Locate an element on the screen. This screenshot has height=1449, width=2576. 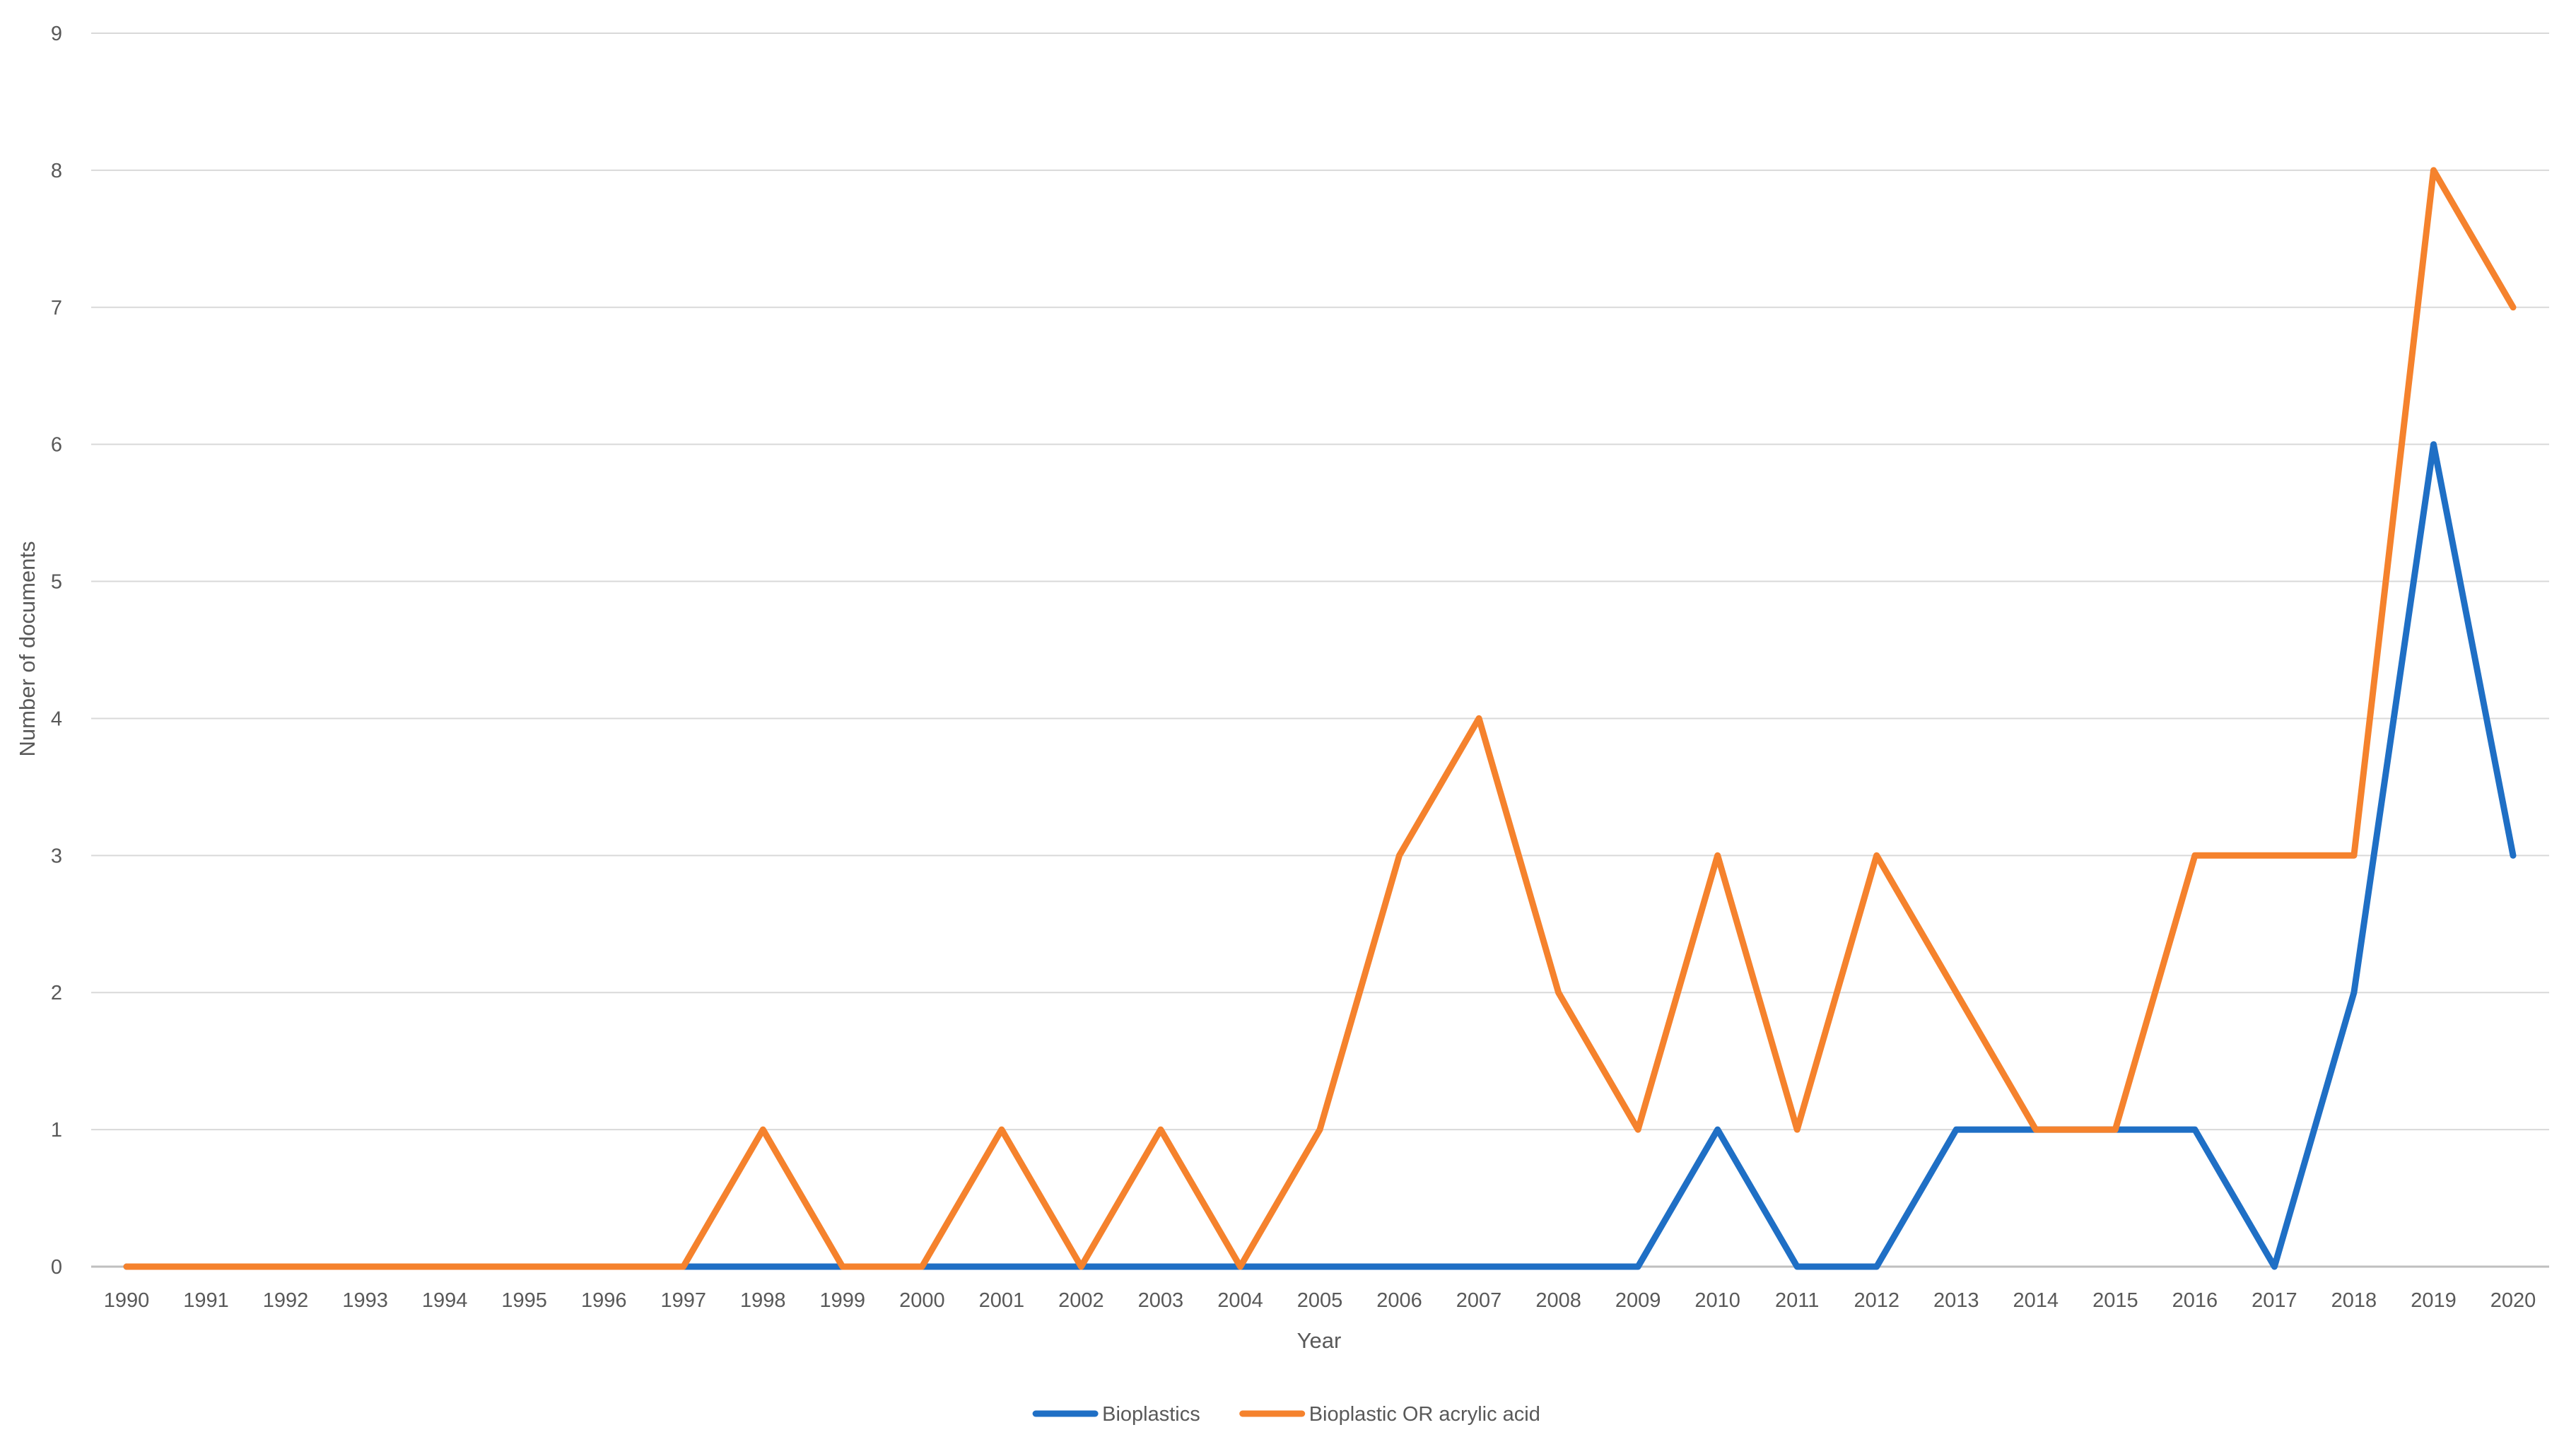
x-tick-label: 2012 is located at coordinates (1877, 1300).